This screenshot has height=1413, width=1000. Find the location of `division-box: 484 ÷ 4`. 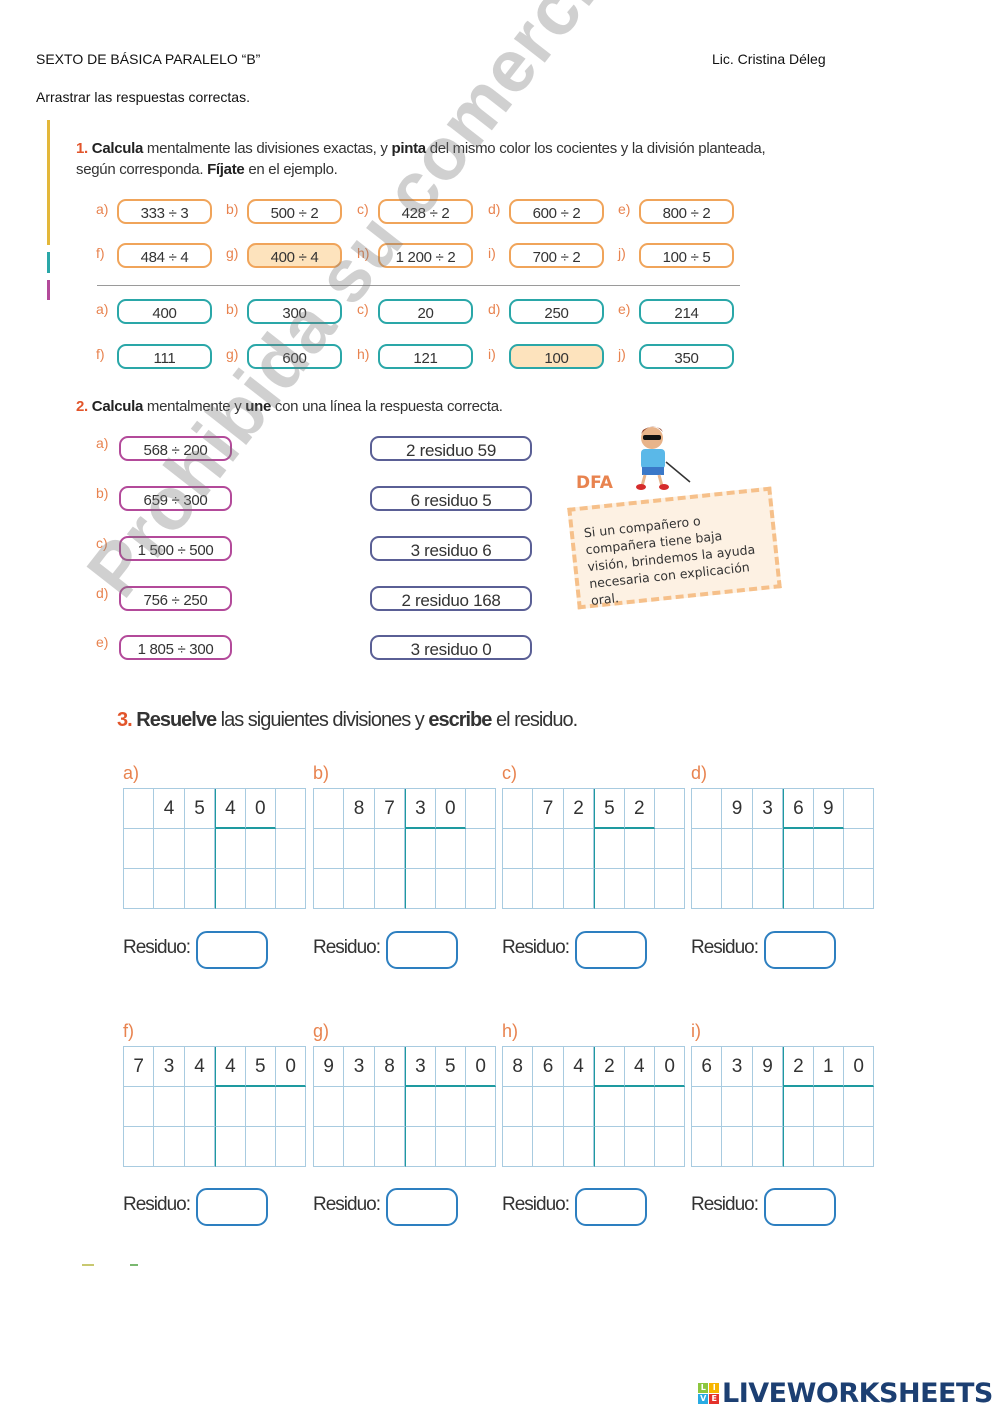

division-box: 484 ÷ 4 is located at coordinates (164, 255).